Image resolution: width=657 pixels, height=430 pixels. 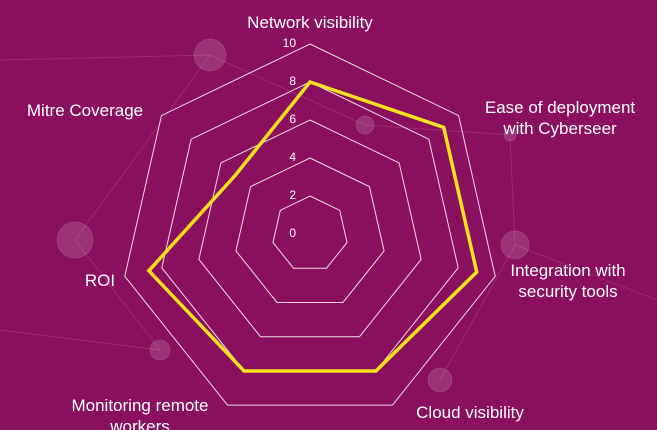 I want to click on r-tick-label: 2, so click(x=292, y=195).